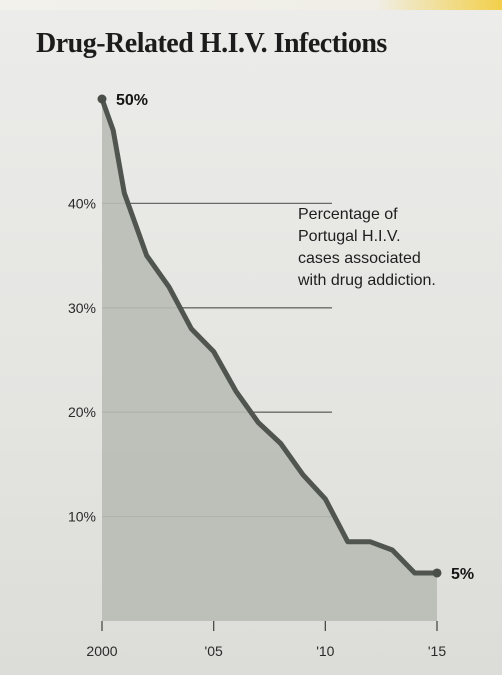 The image size is (502, 675). What do you see at coordinates (348, 214) in the screenshot?
I see `annotation-line: Percentage of` at bounding box center [348, 214].